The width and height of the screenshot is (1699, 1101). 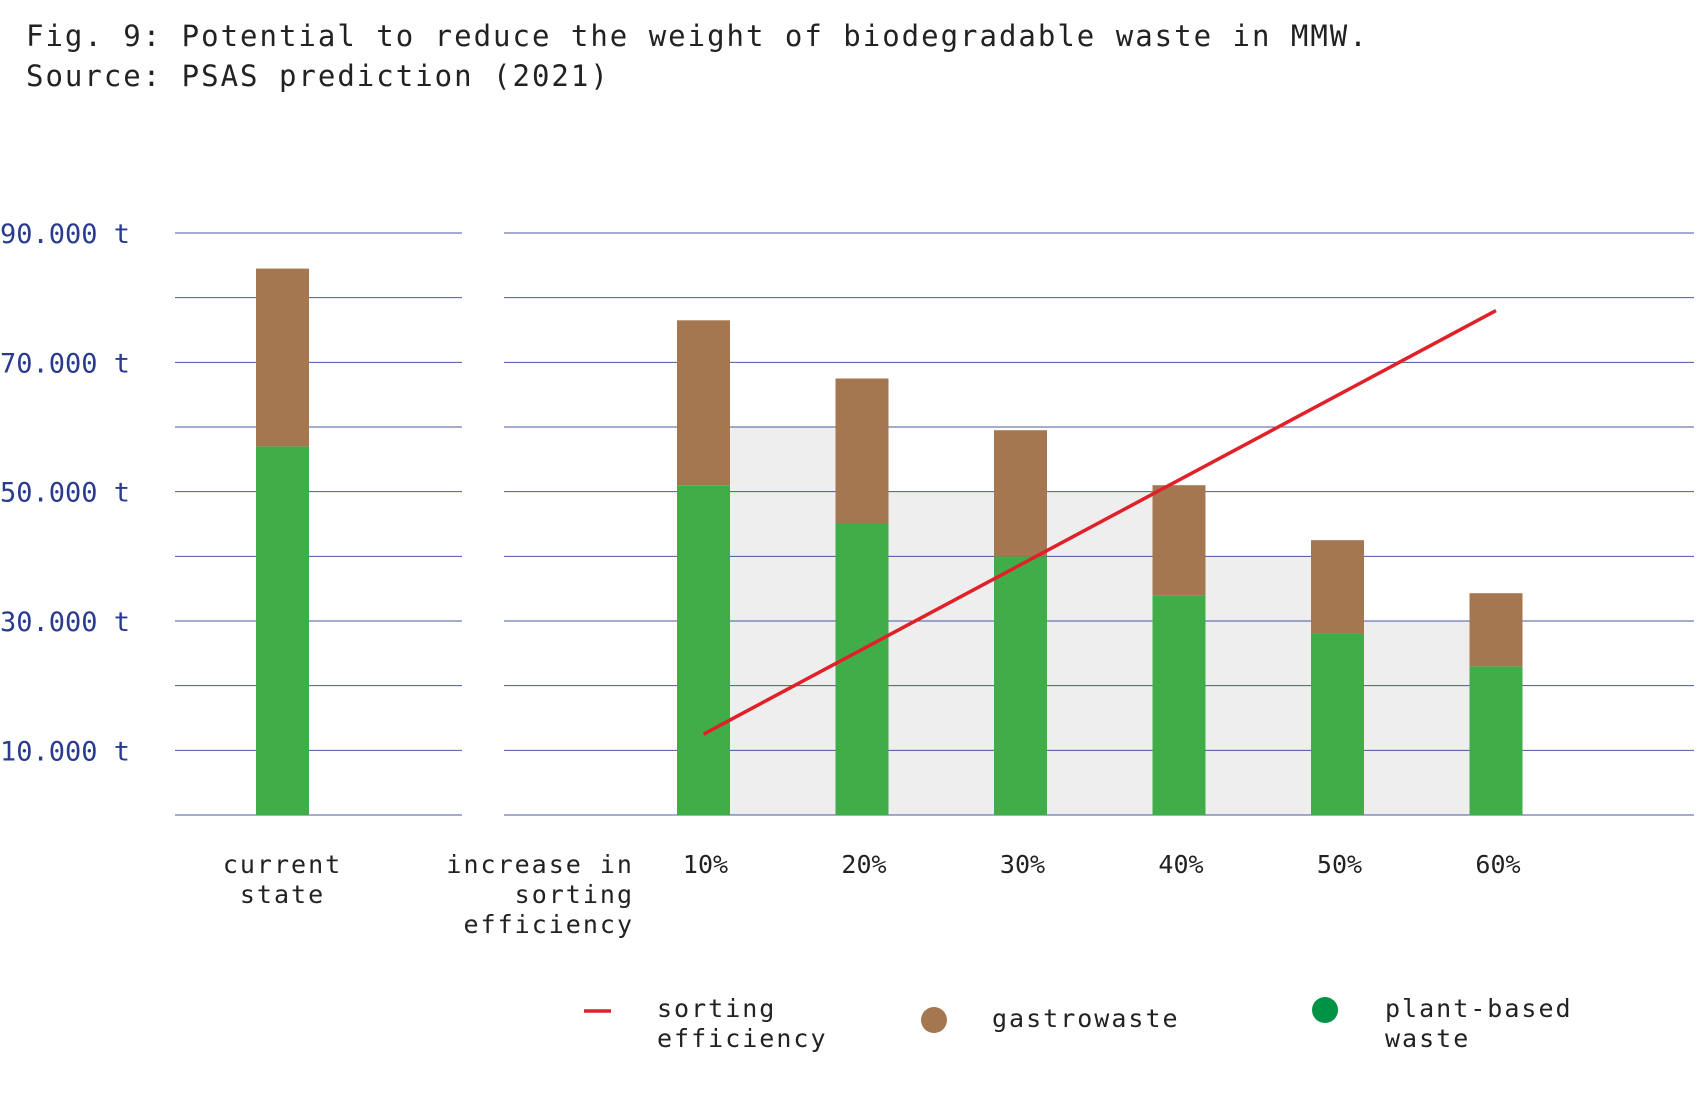 I want to click on x-tick-label: 40%, so click(x=1180, y=864).